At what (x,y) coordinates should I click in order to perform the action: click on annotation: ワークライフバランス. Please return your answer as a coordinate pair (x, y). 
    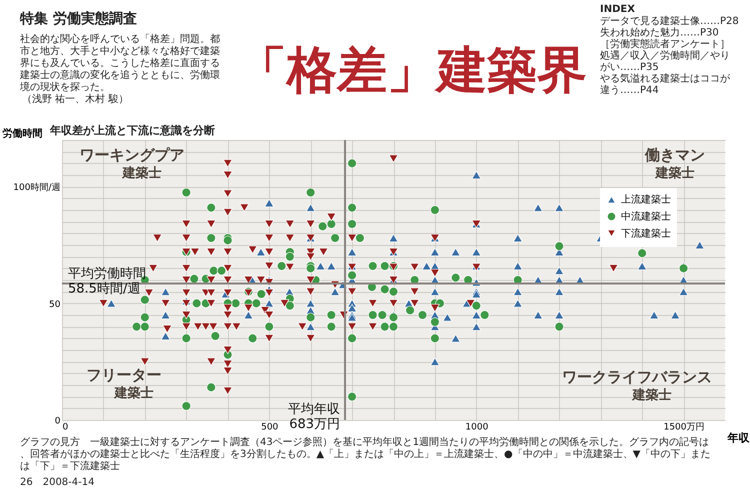
    Looking at the image, I should click on (637, 377).